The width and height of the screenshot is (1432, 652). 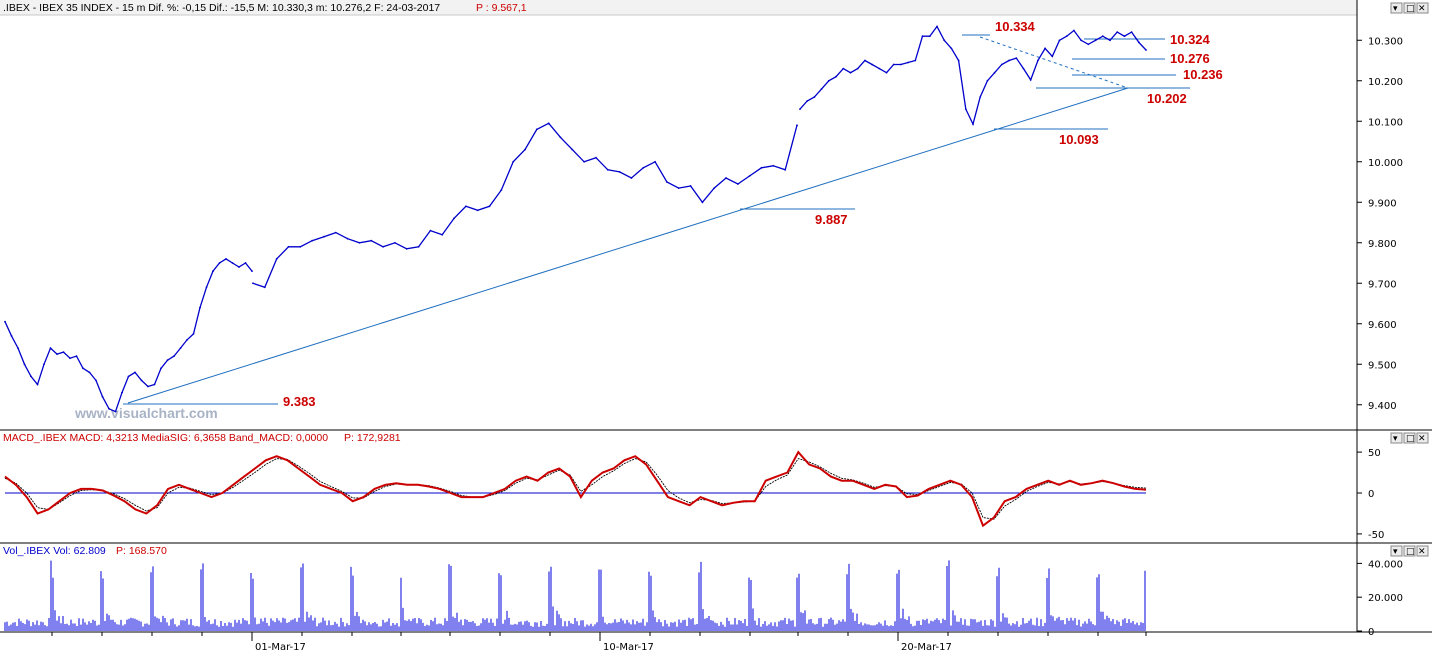 I want to click on macd-maximize-button: □, so click(x=1409, y=438).